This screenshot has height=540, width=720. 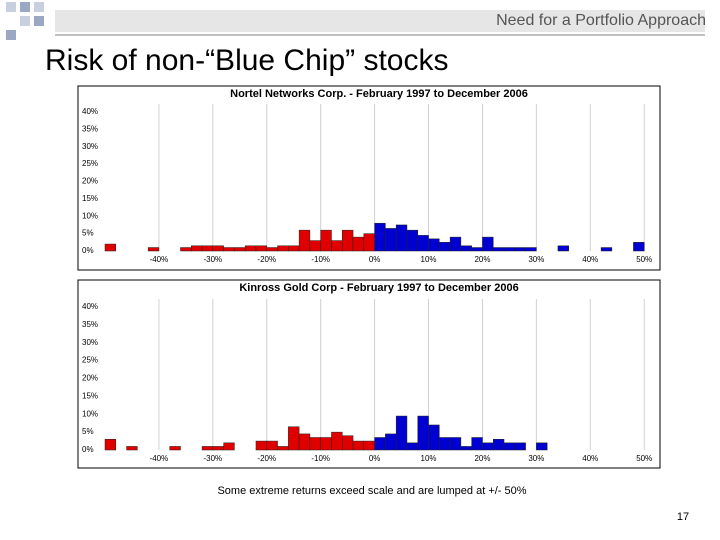 What do you see at coordinates (601, 20) in the screenshot?
I see `header: Need for a Portfolio Approach` at bounding box center [601, 20].